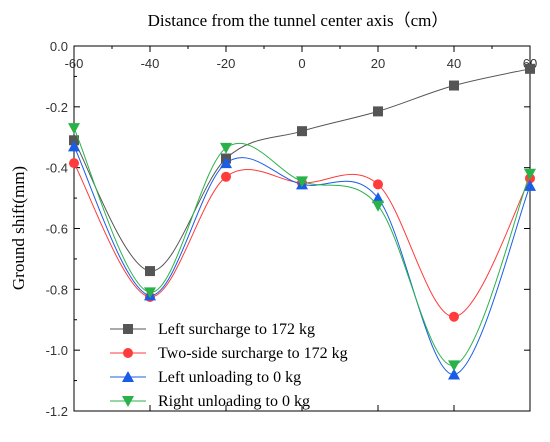  Describe the element at coordinates (378, 63) in the screenshot. I see `x-tick-label: 20` at that location.